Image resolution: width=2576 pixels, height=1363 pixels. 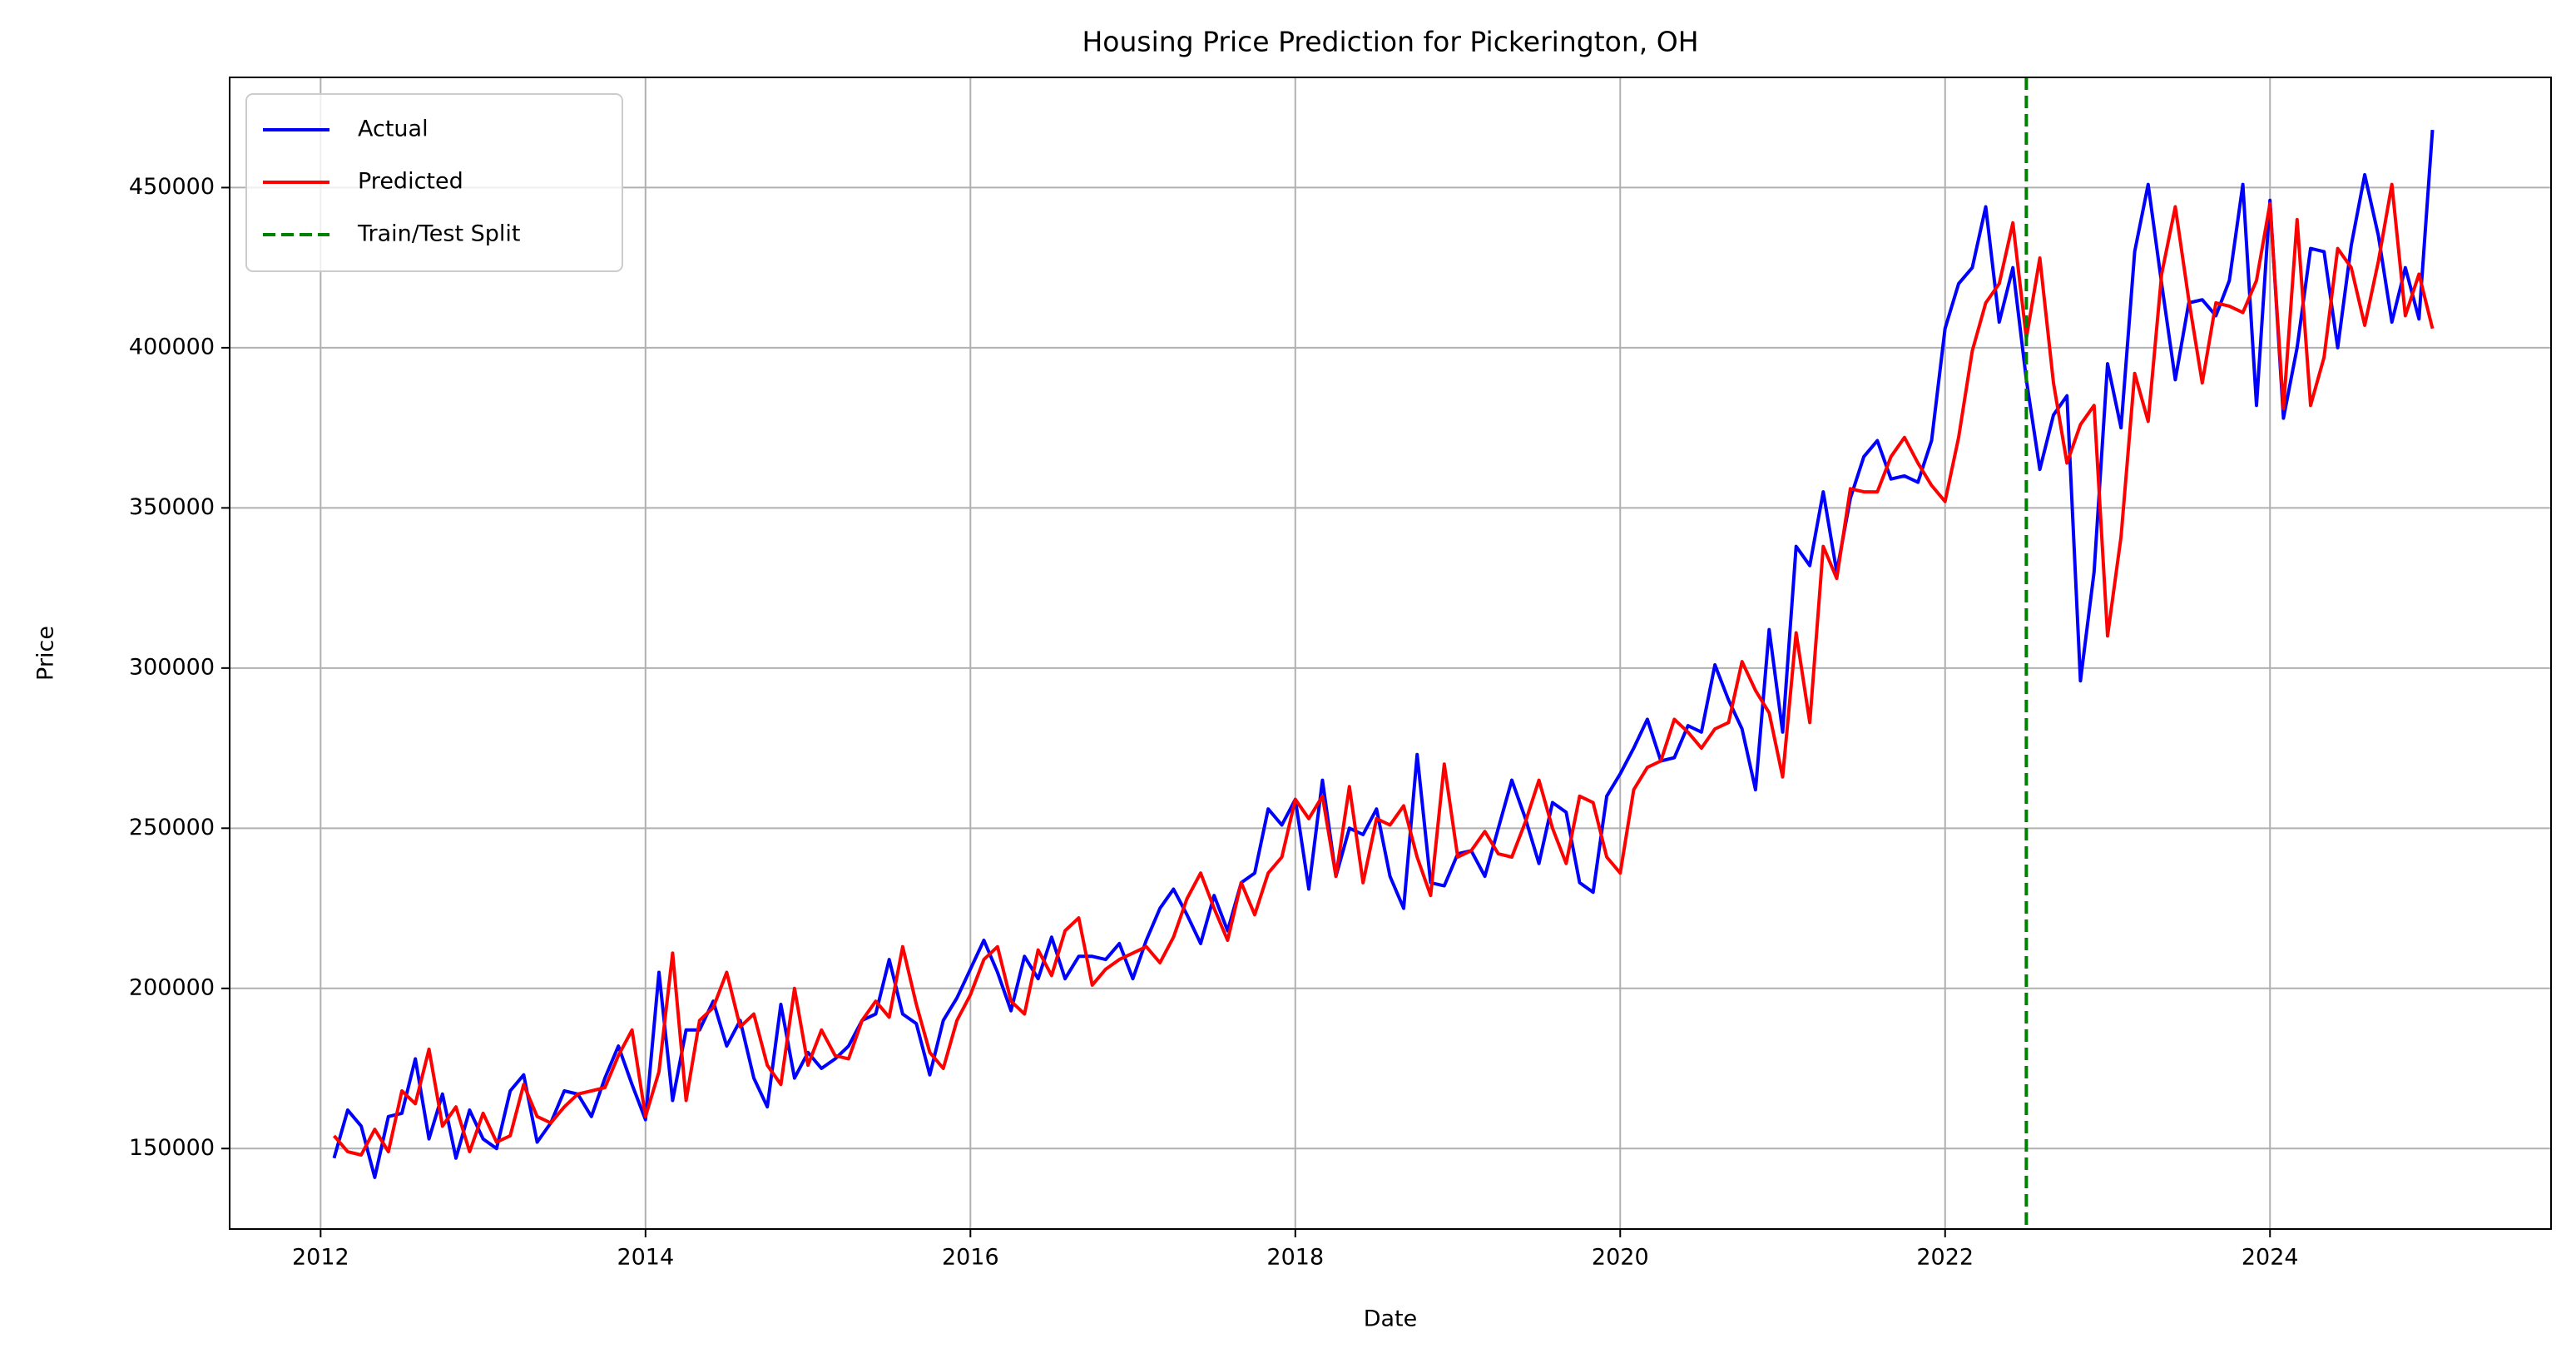 I want to click on legend-box, so click(x=434, y=182).